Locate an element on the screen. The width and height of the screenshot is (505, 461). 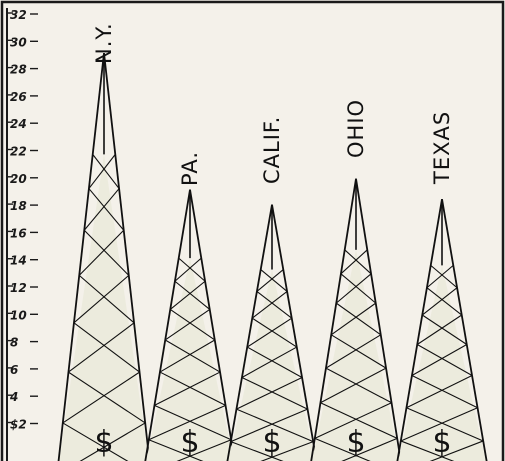
y-tick-label: 18 is located at coordinates (18, 206).